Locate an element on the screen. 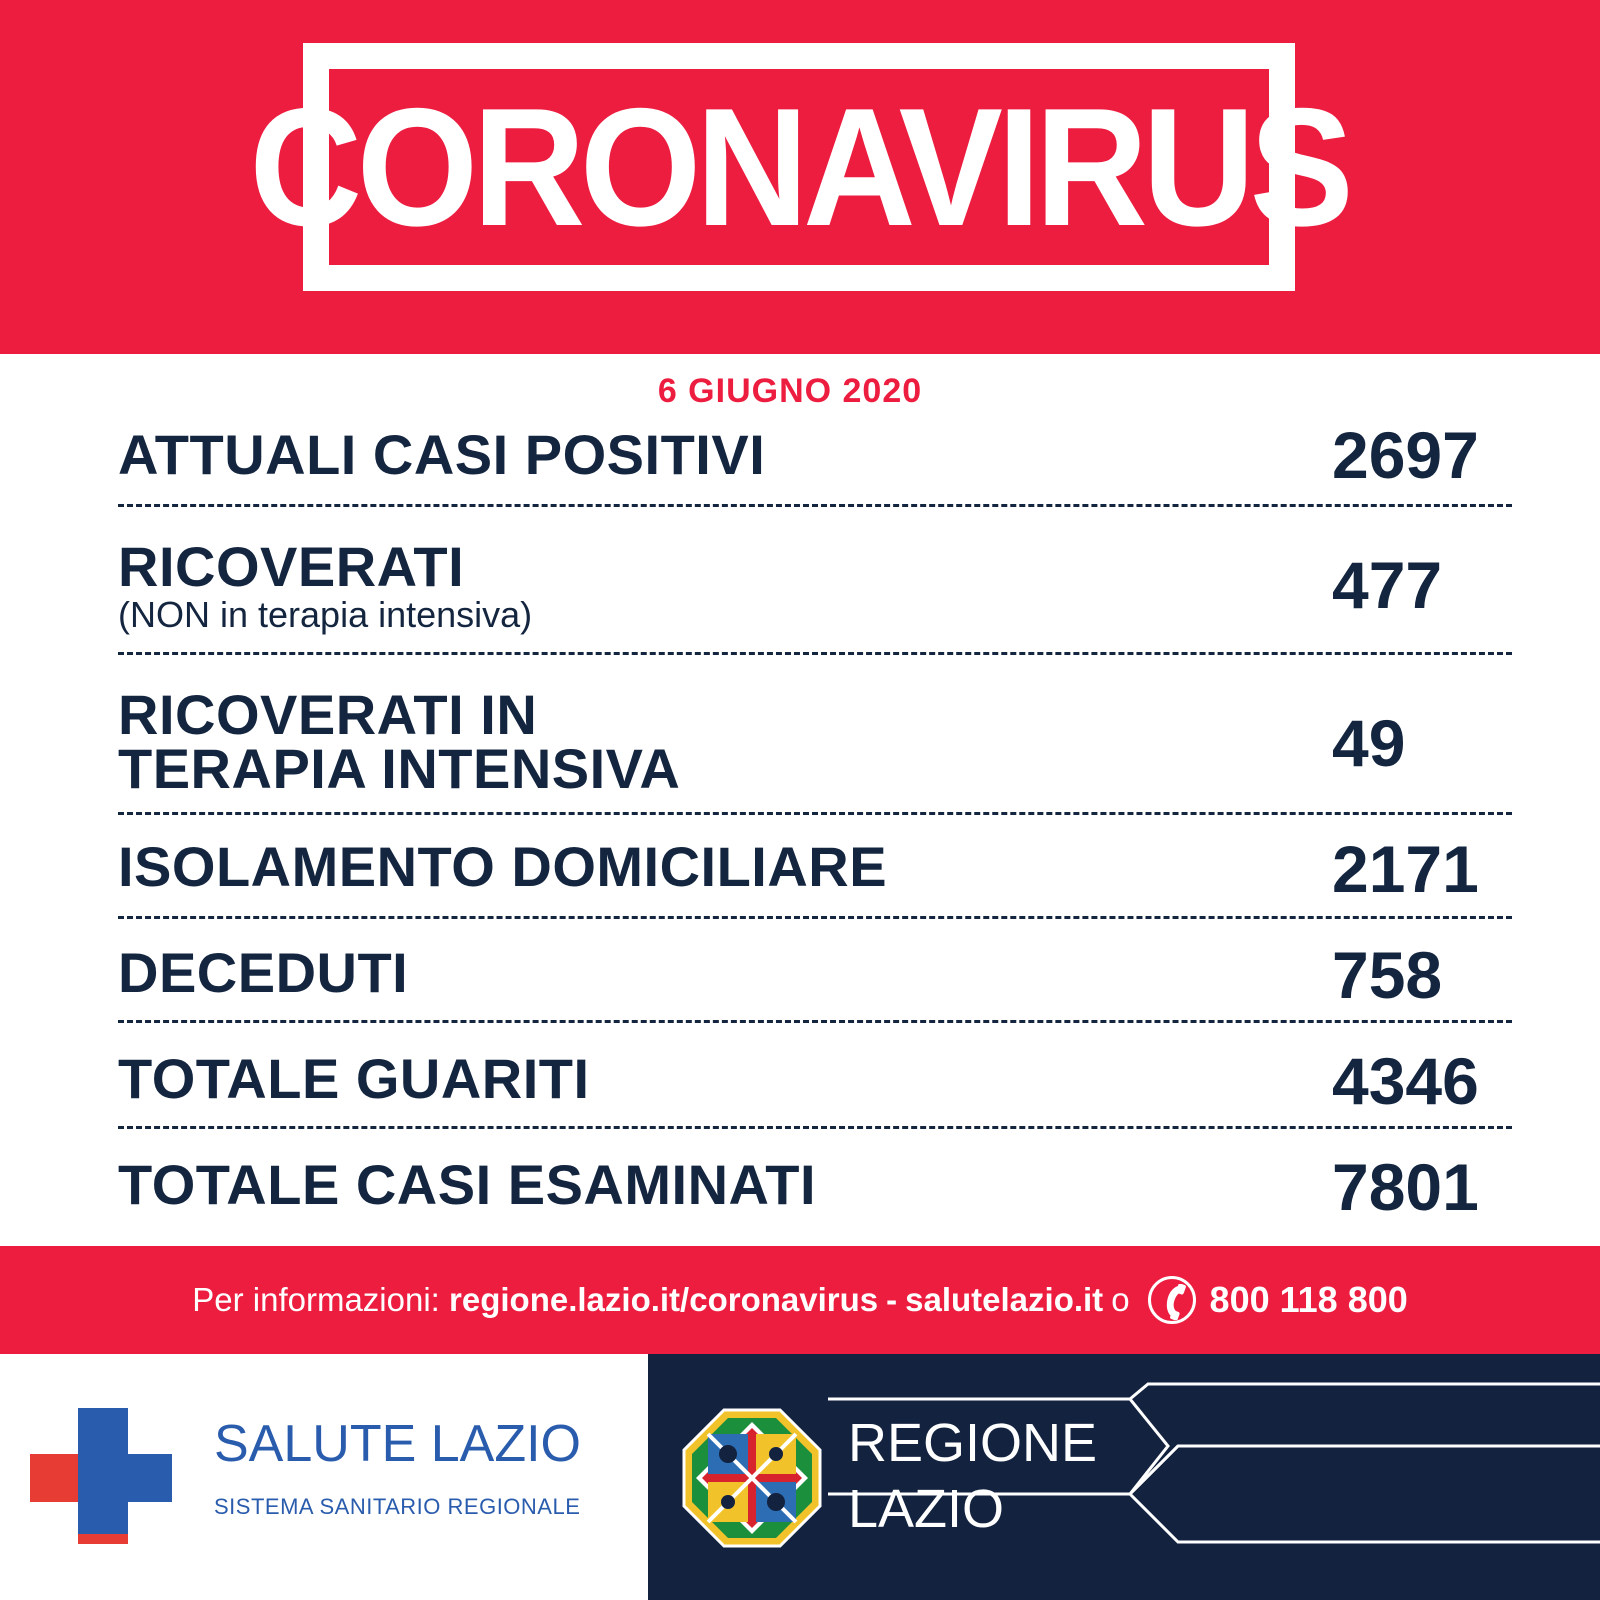 This screenshot has width=1600, height=1600. stat-value: 477 is located at coordinates (1387, 585).